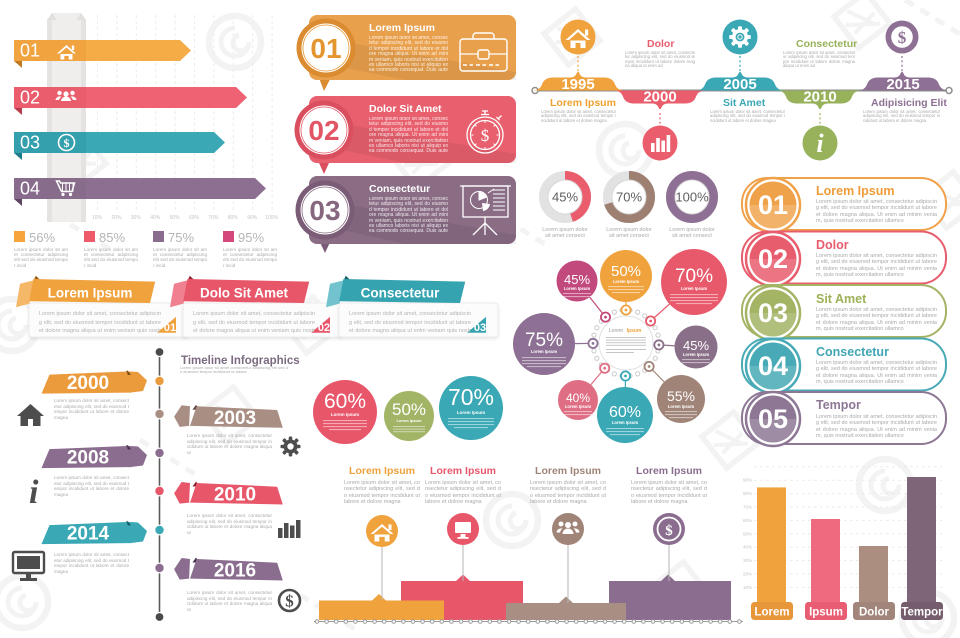 This screenshot has height=638, width=960. I want to click on svg-text: 85%, so click(112, 237).